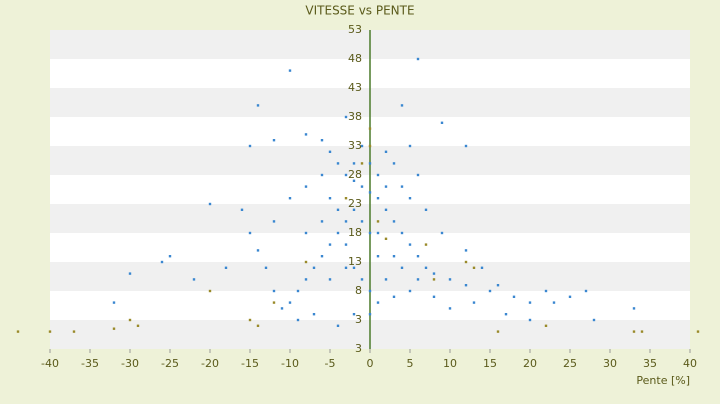 This screenshot has width=720, height=404. Describe the element at coordinates (530, 363) in the screenshot. I see `x-tick-label: 20` at that location.